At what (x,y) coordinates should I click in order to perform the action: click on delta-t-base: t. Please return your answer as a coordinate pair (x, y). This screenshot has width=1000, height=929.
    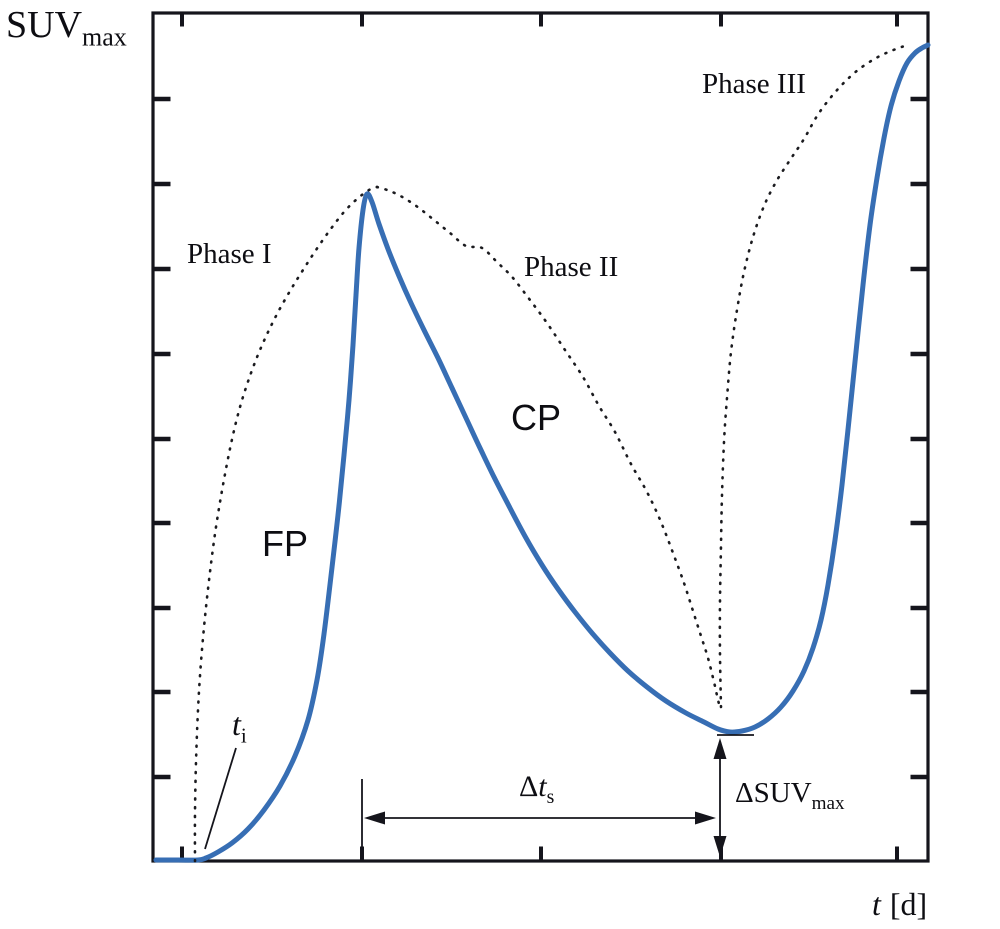
    Looking at the image, I should click on (542, 786).